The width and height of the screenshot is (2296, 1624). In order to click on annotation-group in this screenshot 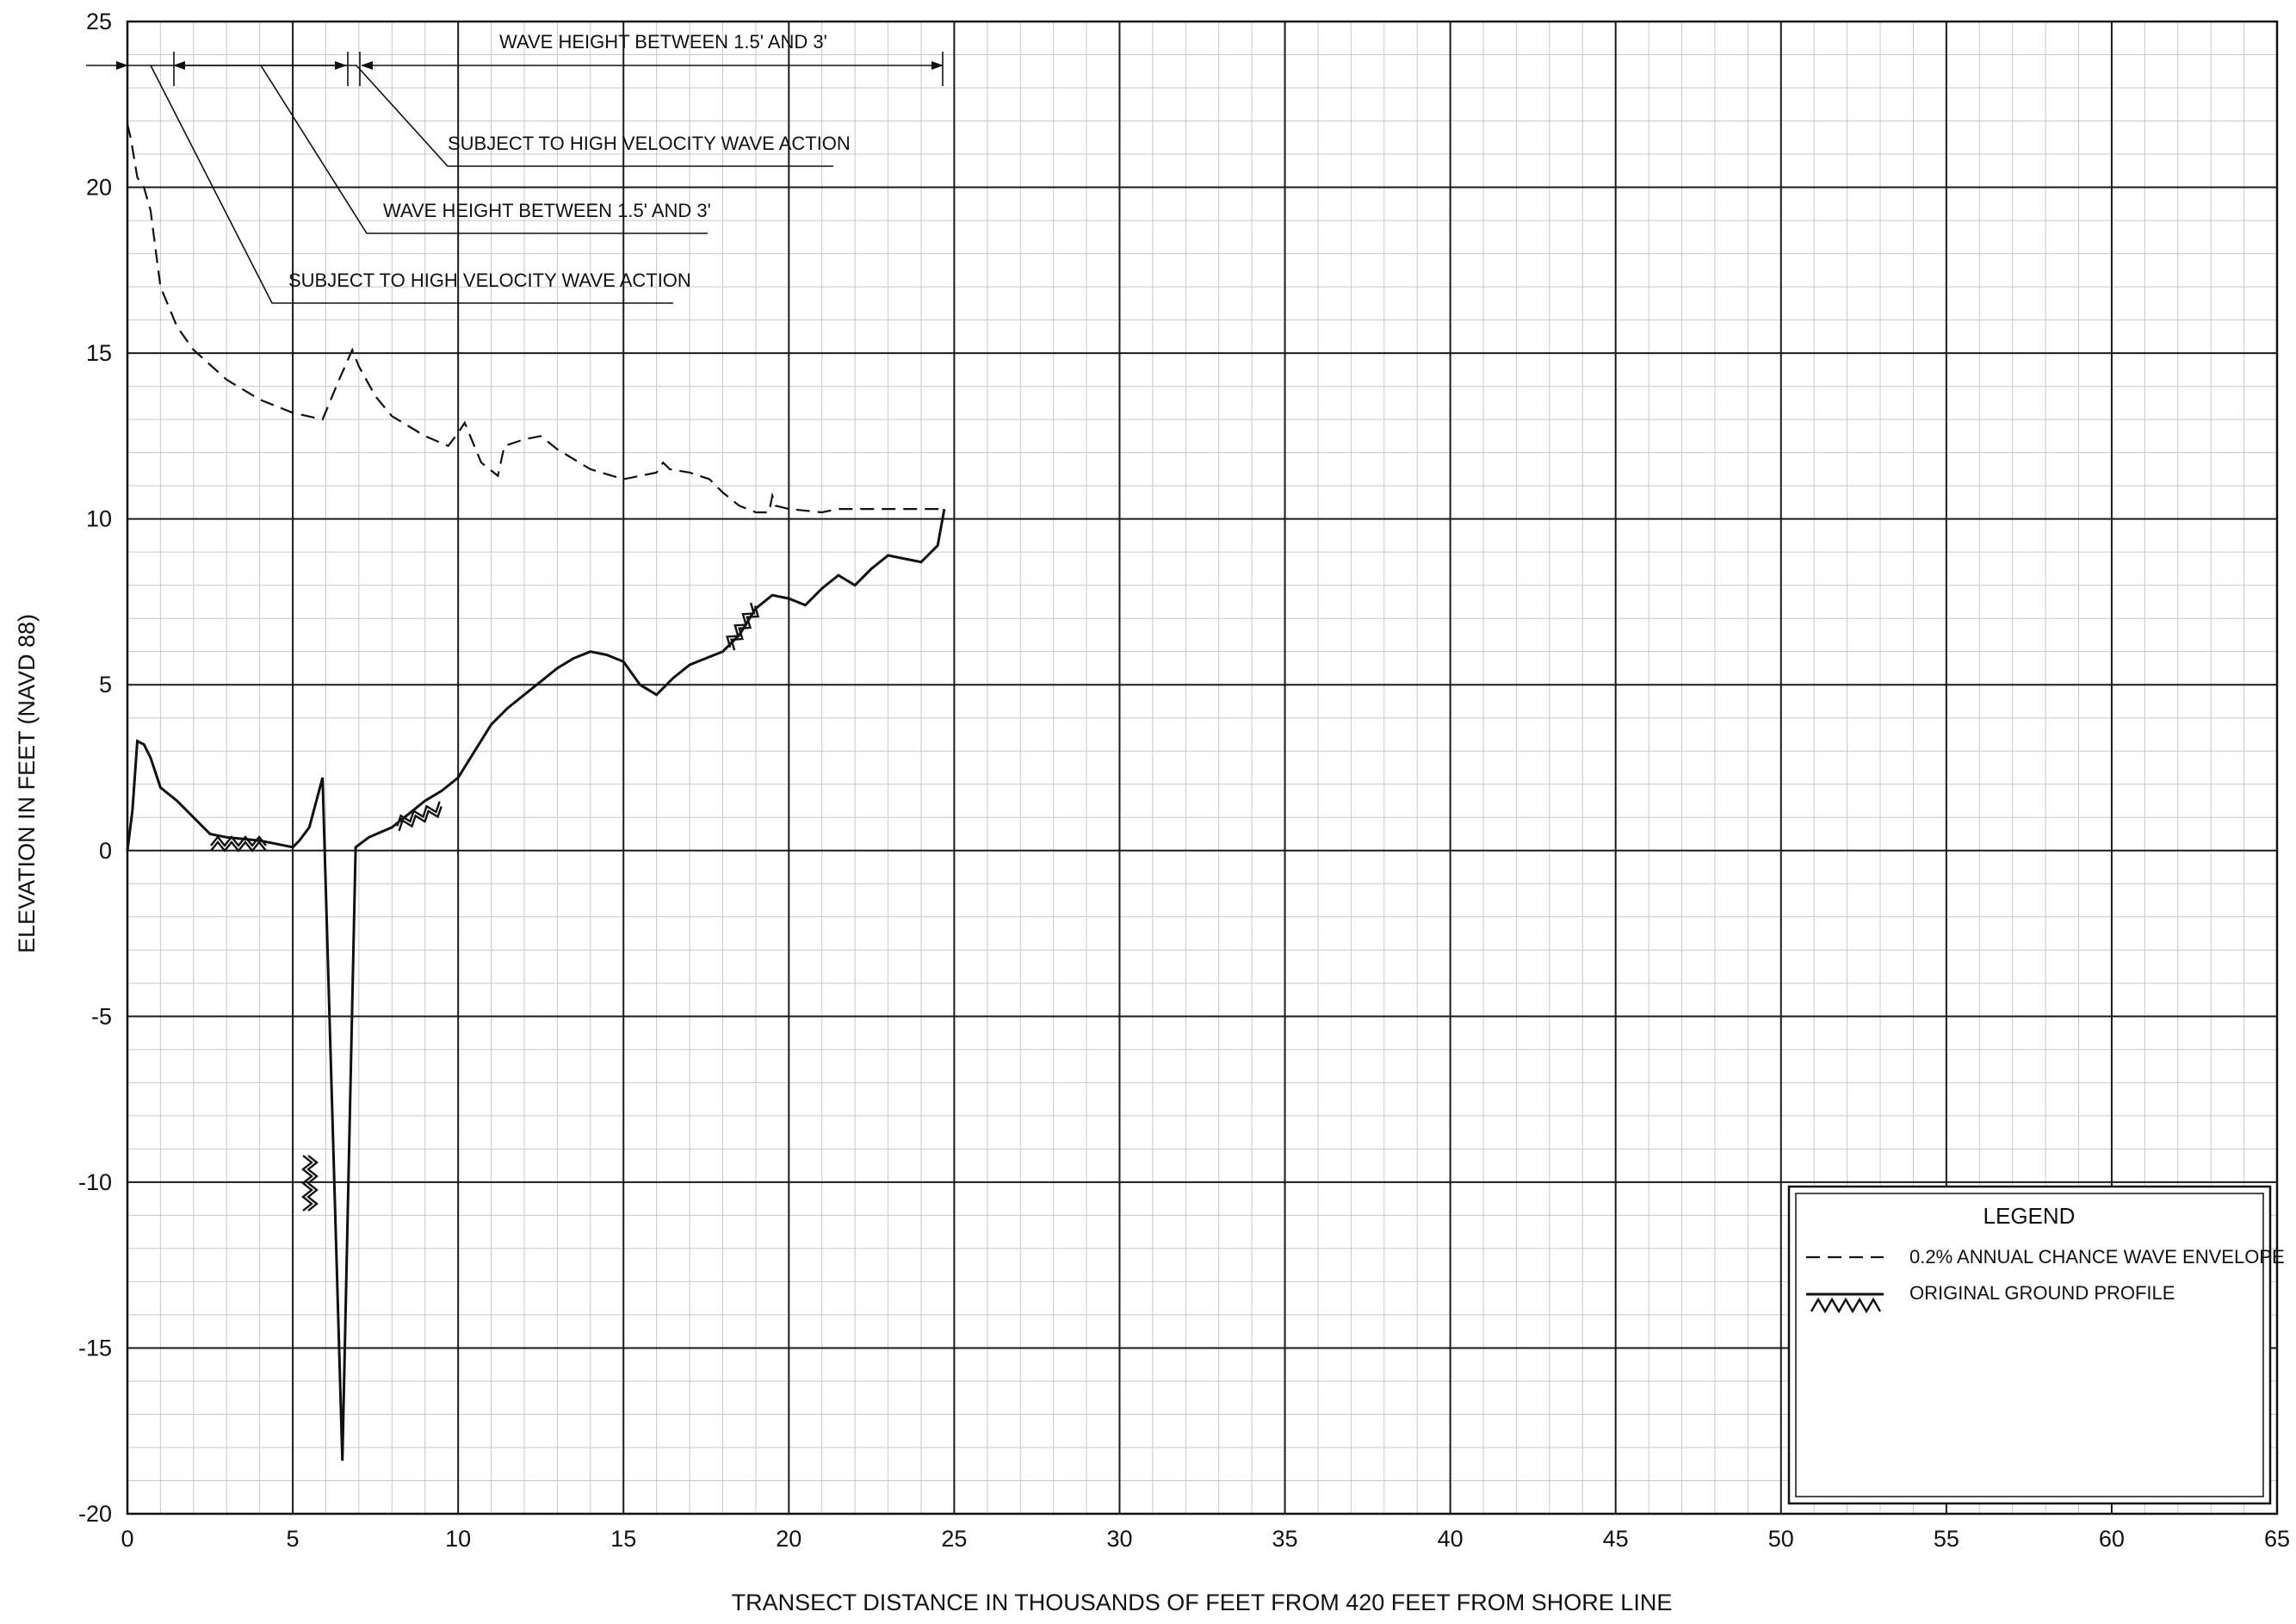, I will do `click(515, 178)`.